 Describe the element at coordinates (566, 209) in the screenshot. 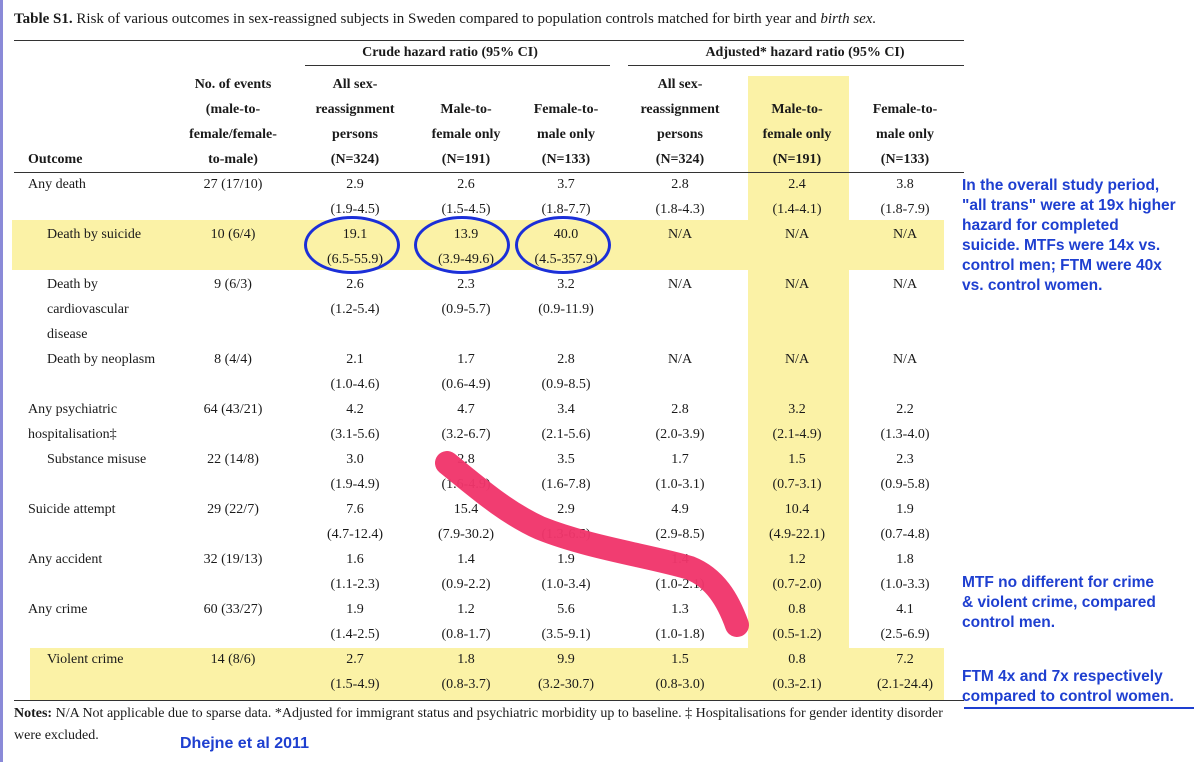

I see `confidence-interval-cell: (1.8-7.7)` at that location.